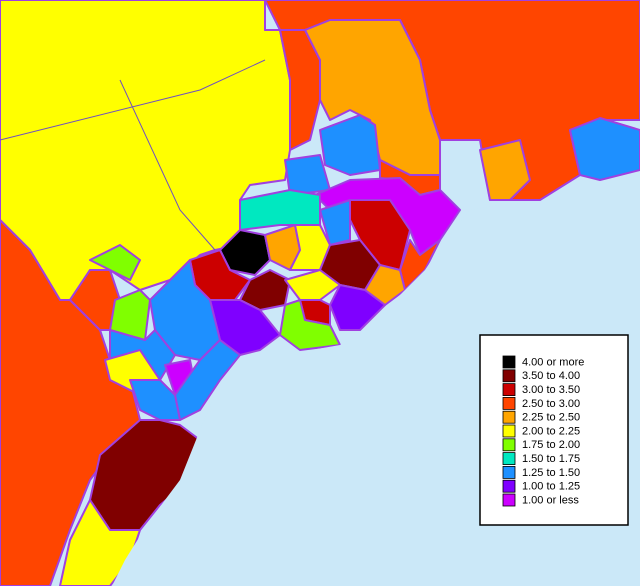  I want to click on legend-label: 1.25 to 1.50, so click(551, 473).